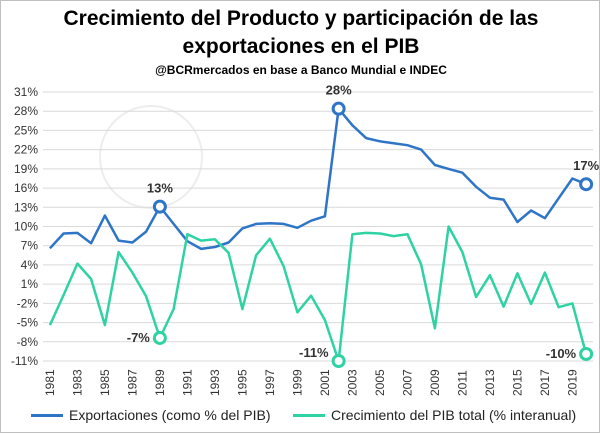 The image size is (600, 434). What do you see at coordinates (26, 188) in the screenshot?
I see `y-tick-label: 16%` at bounding box center [26, 188].